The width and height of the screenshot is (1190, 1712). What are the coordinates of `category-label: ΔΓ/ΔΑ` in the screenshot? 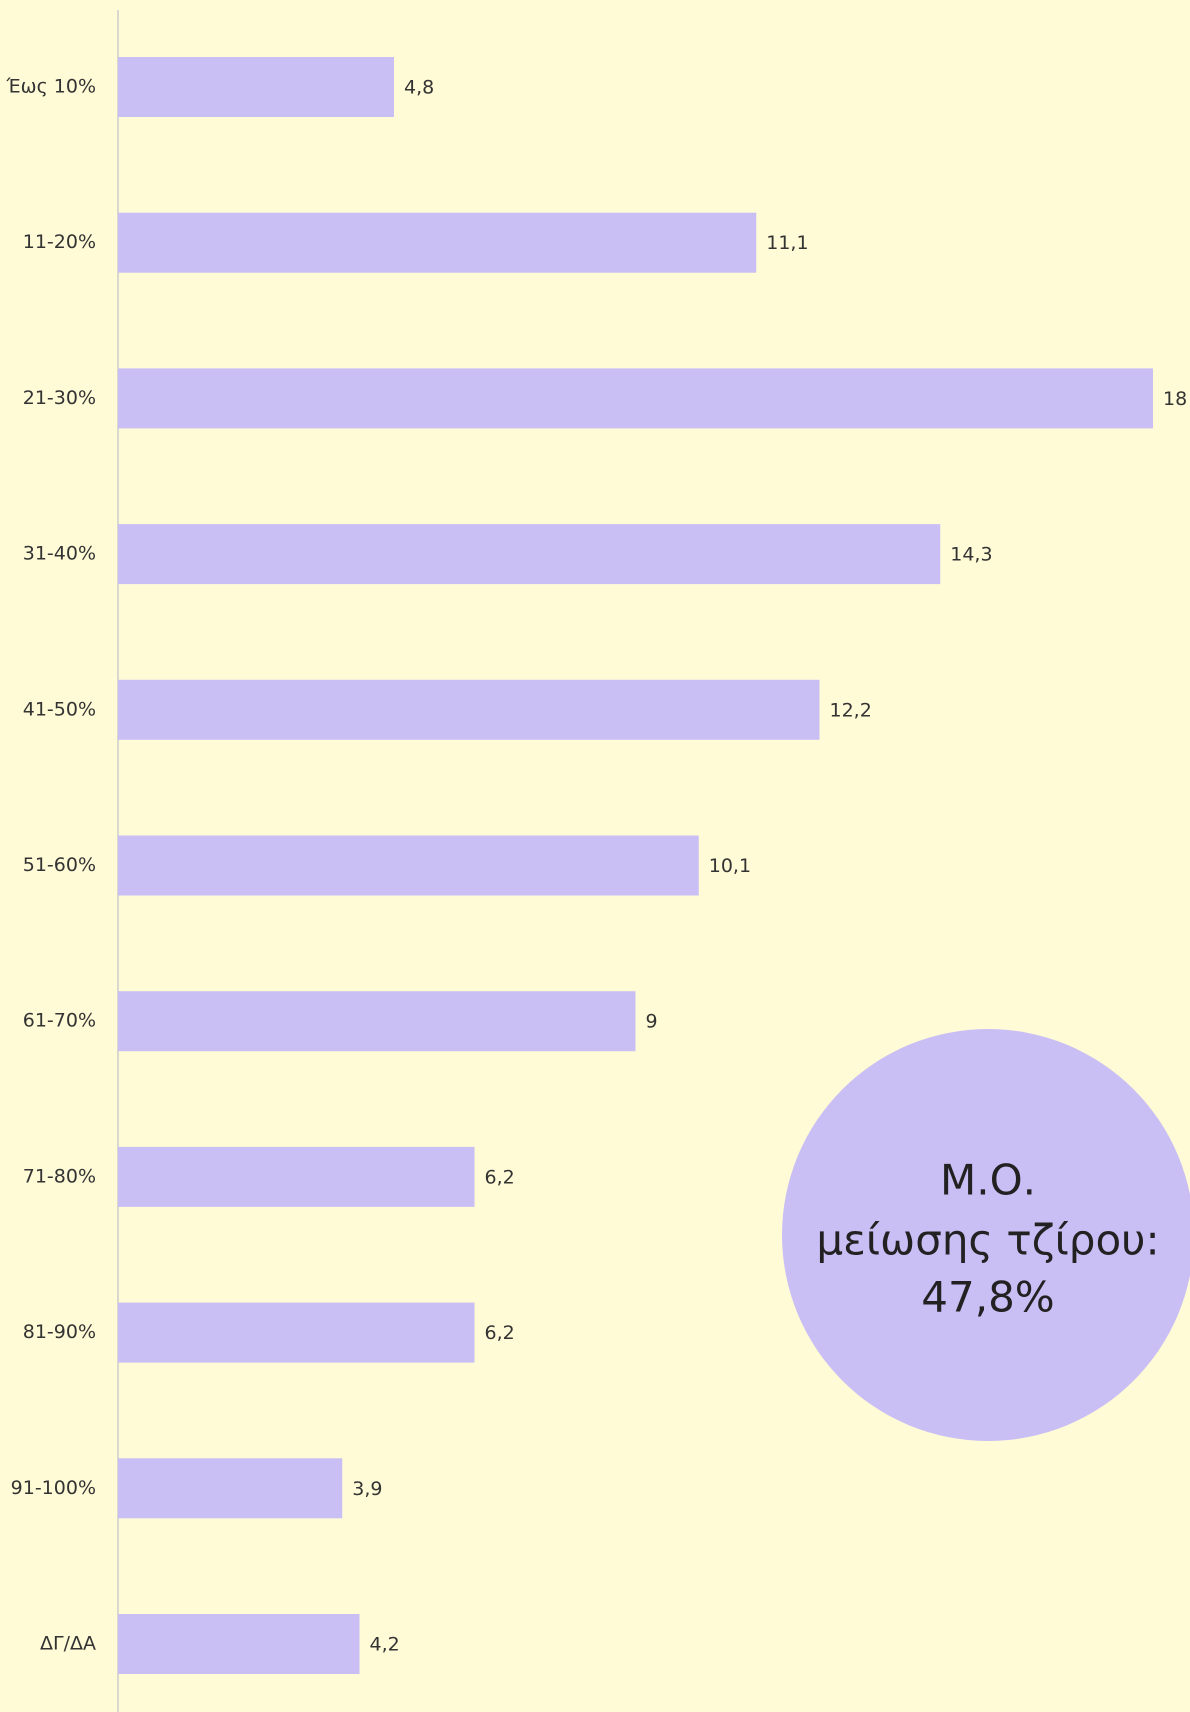 It's located at (68, 1644).